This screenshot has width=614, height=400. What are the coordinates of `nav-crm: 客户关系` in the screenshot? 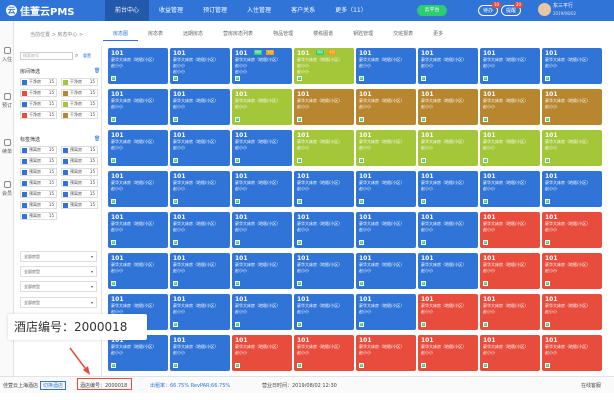 It's located at (303, 10).